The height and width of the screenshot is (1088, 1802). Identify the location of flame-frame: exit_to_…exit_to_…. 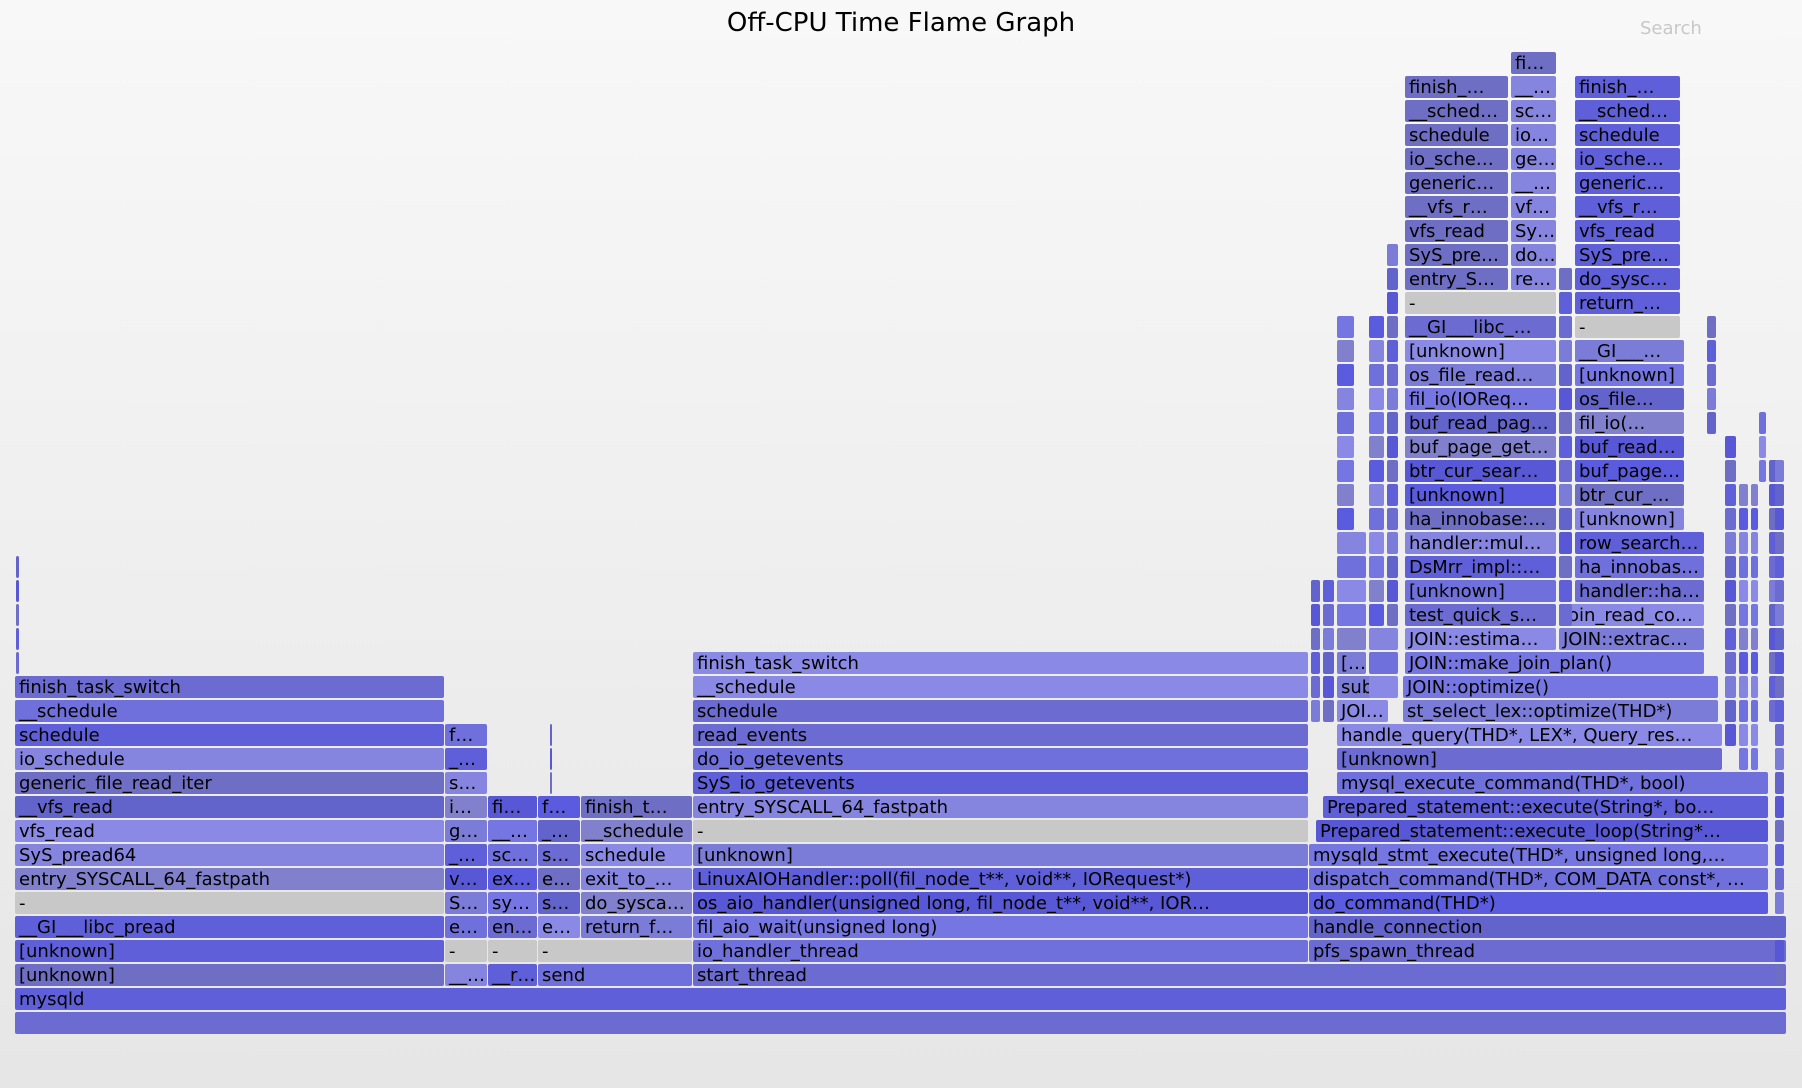
(636, 879).